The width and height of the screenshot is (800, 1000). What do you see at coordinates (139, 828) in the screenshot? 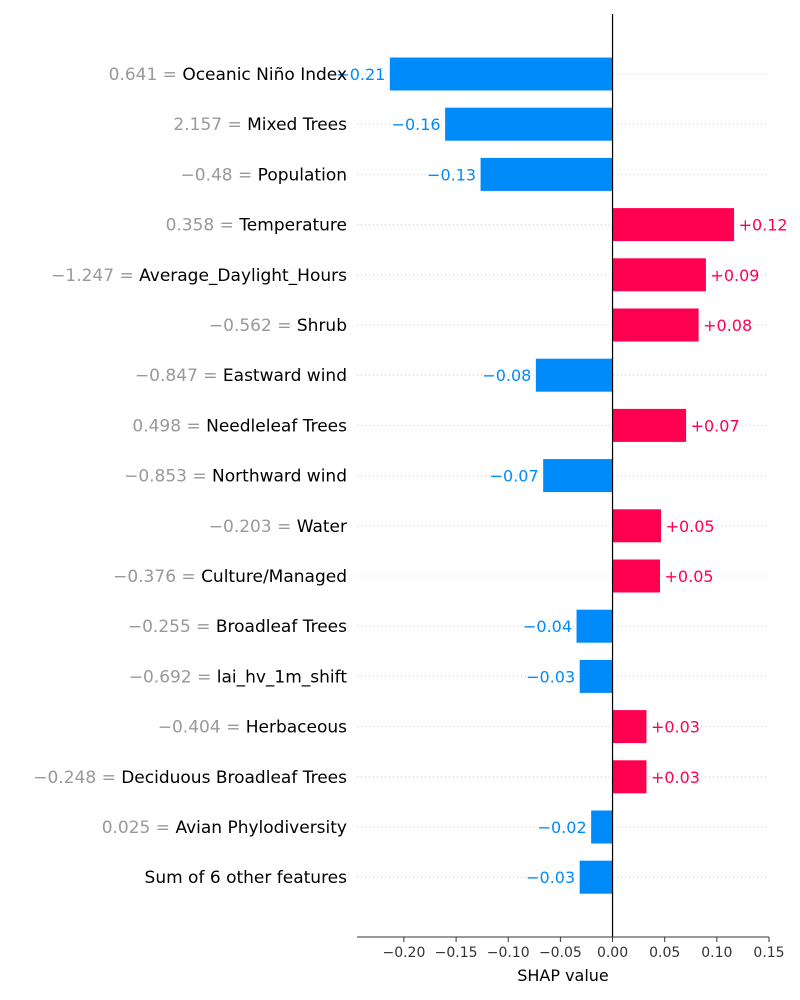
I see `feature-value: 0.025 =` at bounding box center [139, 828].